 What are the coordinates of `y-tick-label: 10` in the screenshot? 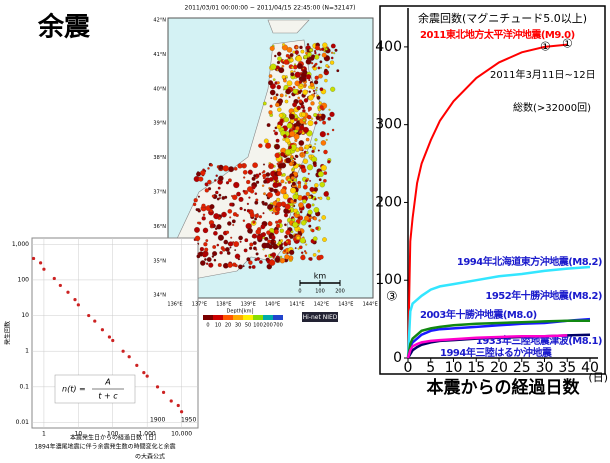 It's located at (25, 315).